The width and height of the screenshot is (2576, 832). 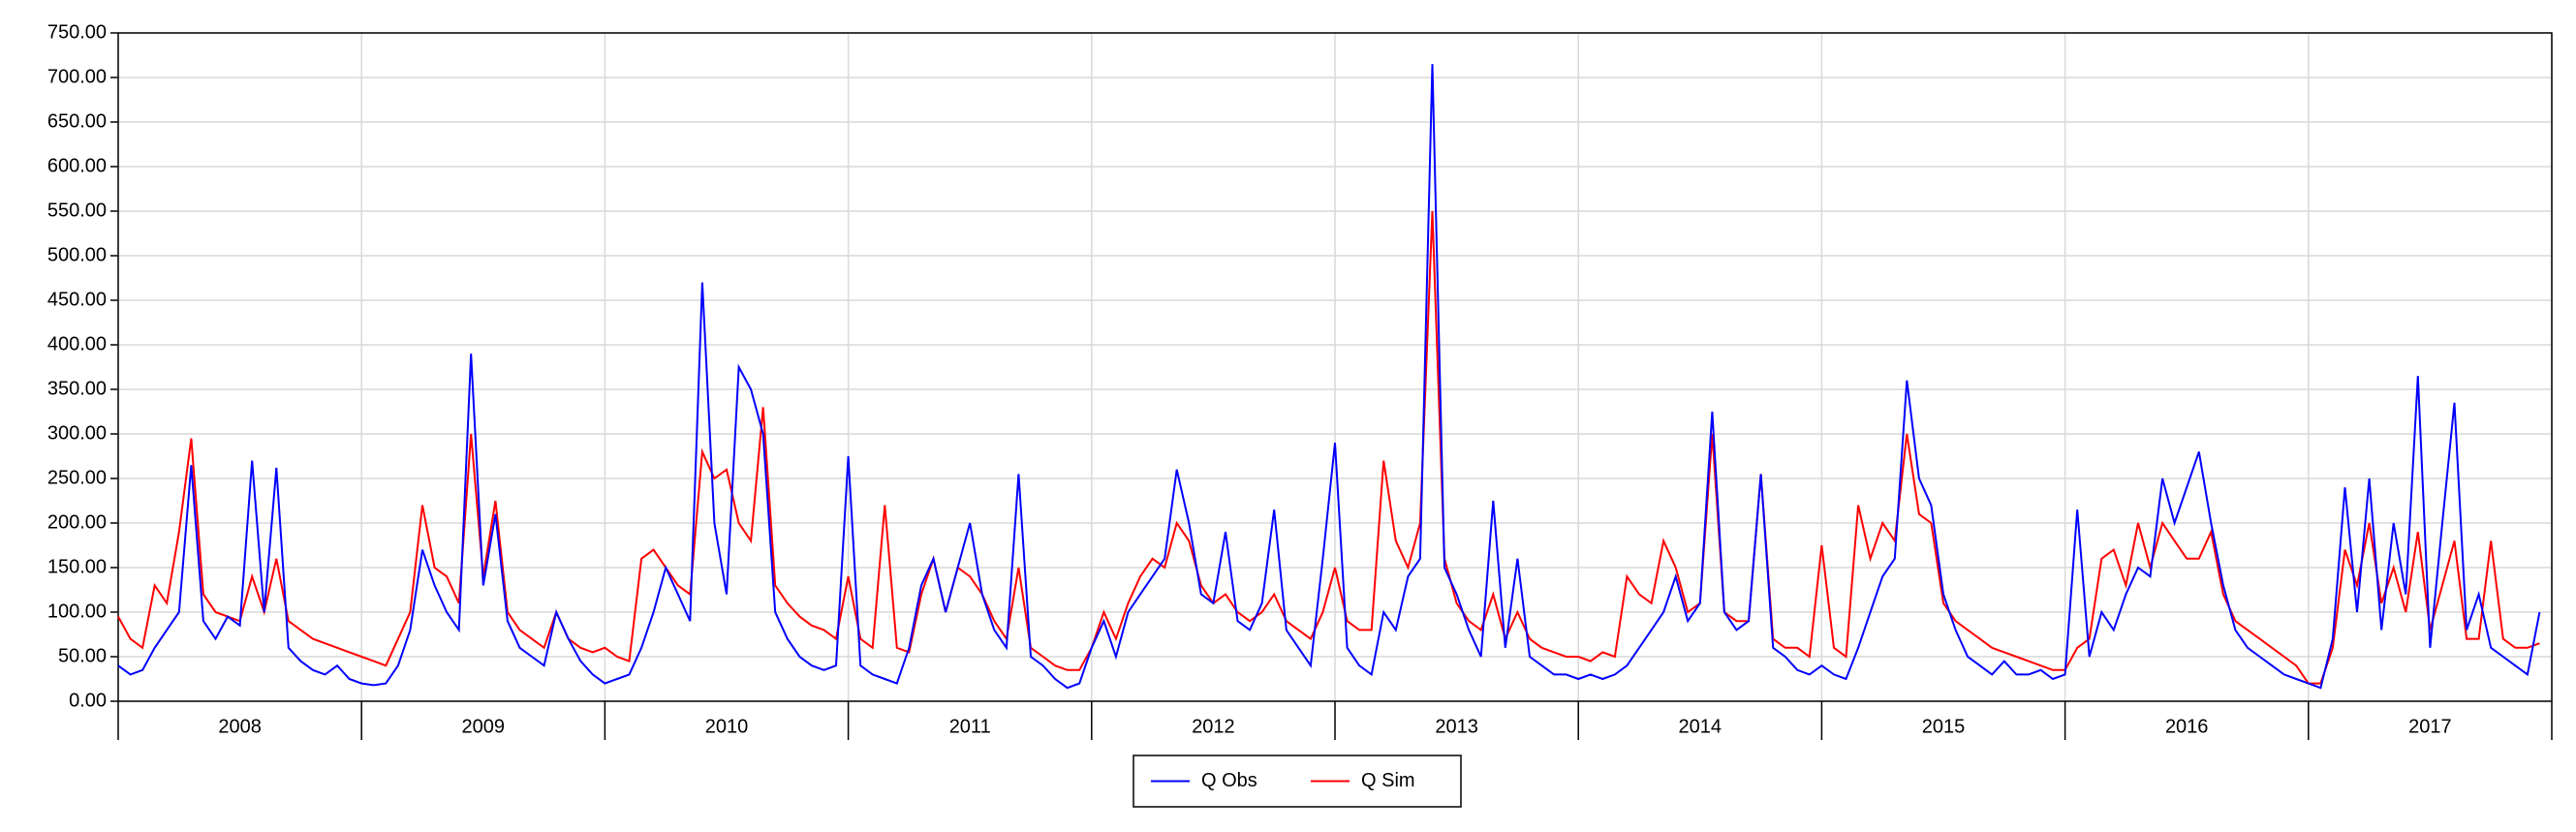 I want to click on y-tick-label: 550.00, so click(x=77, y=210).